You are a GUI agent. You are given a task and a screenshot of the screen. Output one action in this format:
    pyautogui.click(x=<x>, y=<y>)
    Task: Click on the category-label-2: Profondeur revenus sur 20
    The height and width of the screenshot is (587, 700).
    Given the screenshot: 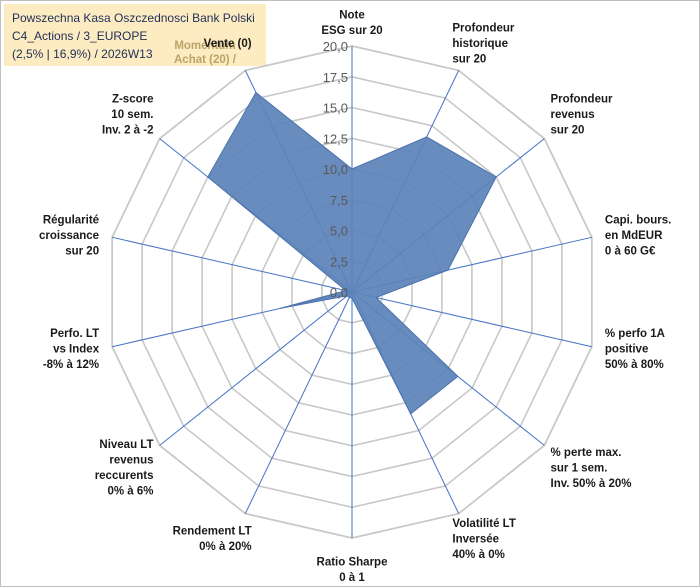 What is the action you would take?
    pyautogui.click(x=582, y=115)
    